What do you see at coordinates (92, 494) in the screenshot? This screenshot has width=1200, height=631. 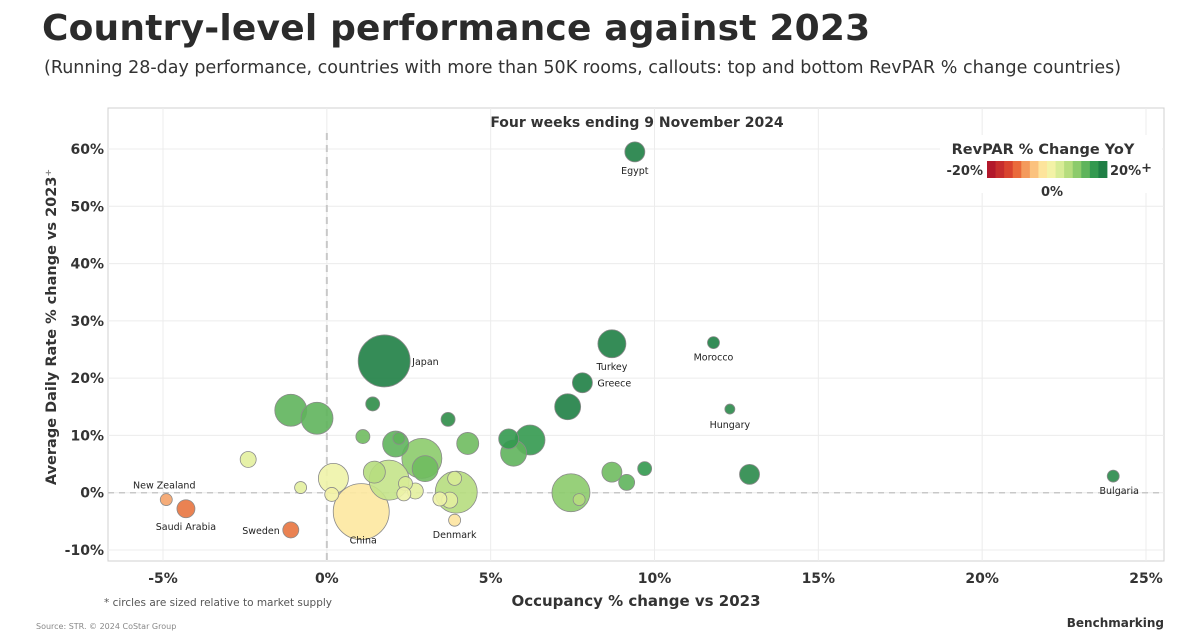 I see `y-tick-label: 0%` at bounding box center [92, 494].